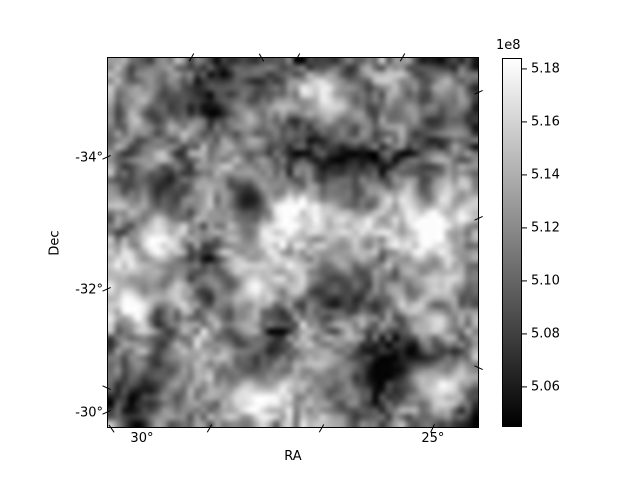 This screenshot has height=480, width=640. I want to click on colorbar-tick-label: 5.16, so click(545, 122).